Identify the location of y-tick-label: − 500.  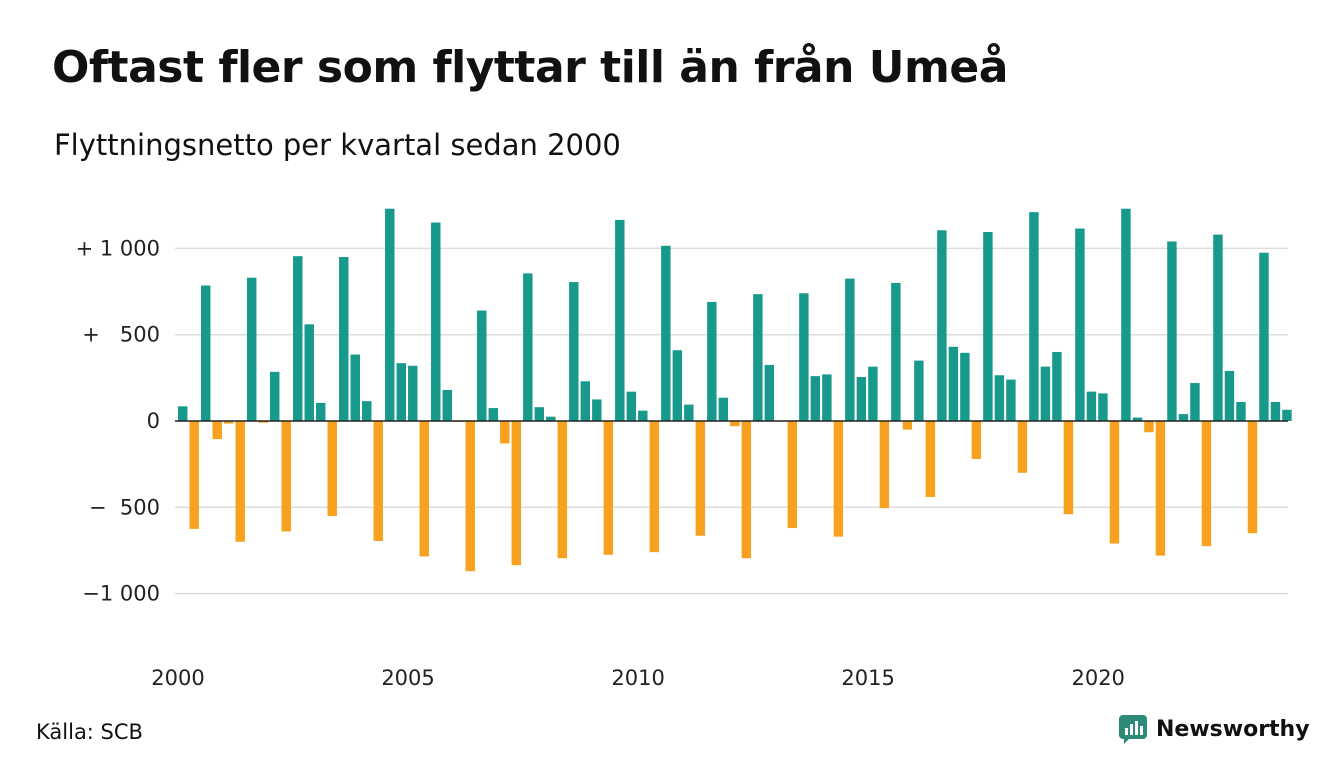
(124, 507).